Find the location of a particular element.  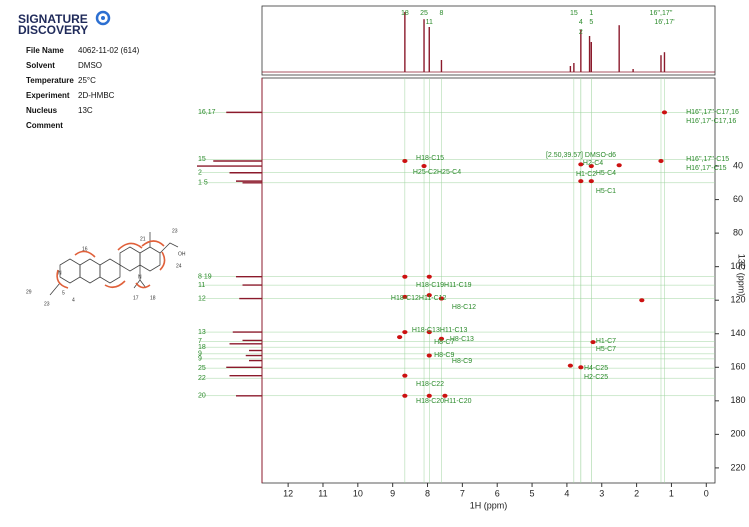

carbon-label: 18 is located at coordinates (202, 347).